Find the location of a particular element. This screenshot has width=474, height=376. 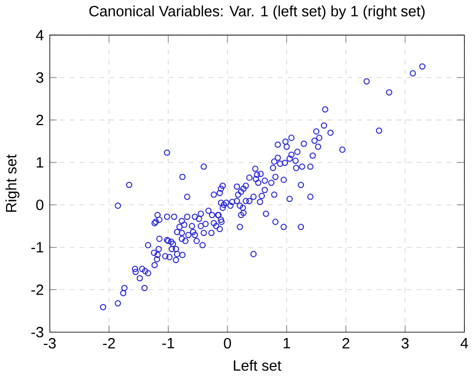

y-tick-label: 2 is located at coordinates (40, 120).